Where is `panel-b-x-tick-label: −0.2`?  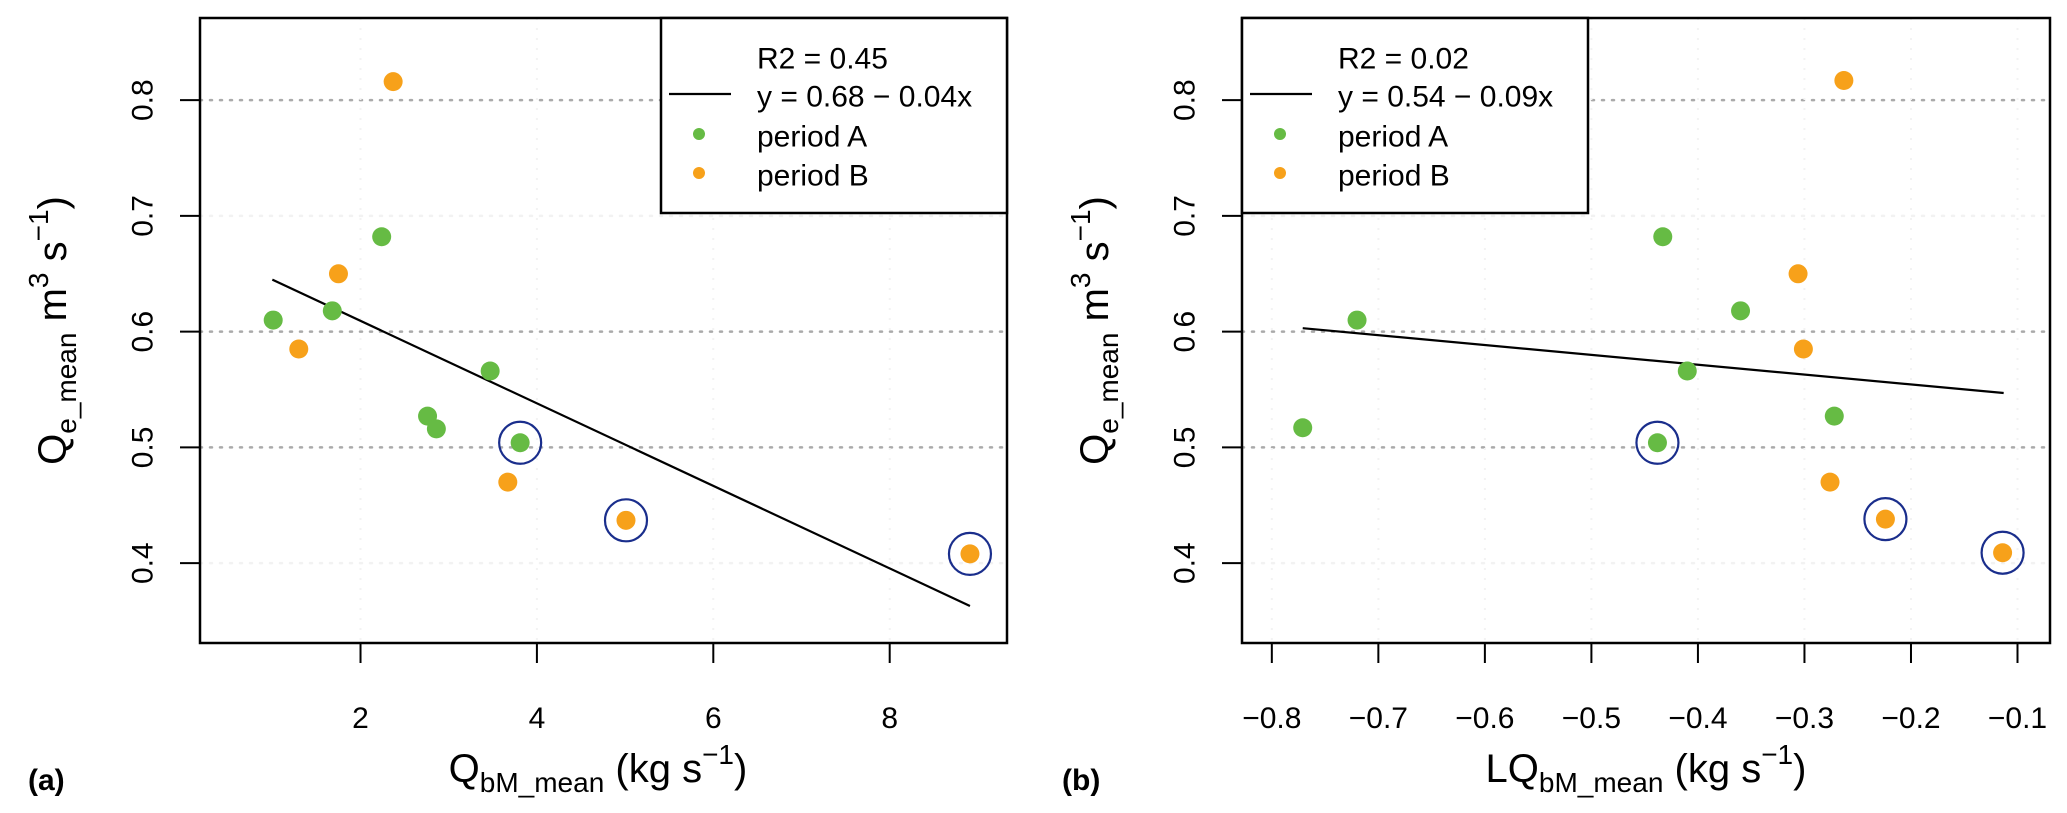 panel-b-x-tick-label: −0.2 is located at coordinates (1910, 718).